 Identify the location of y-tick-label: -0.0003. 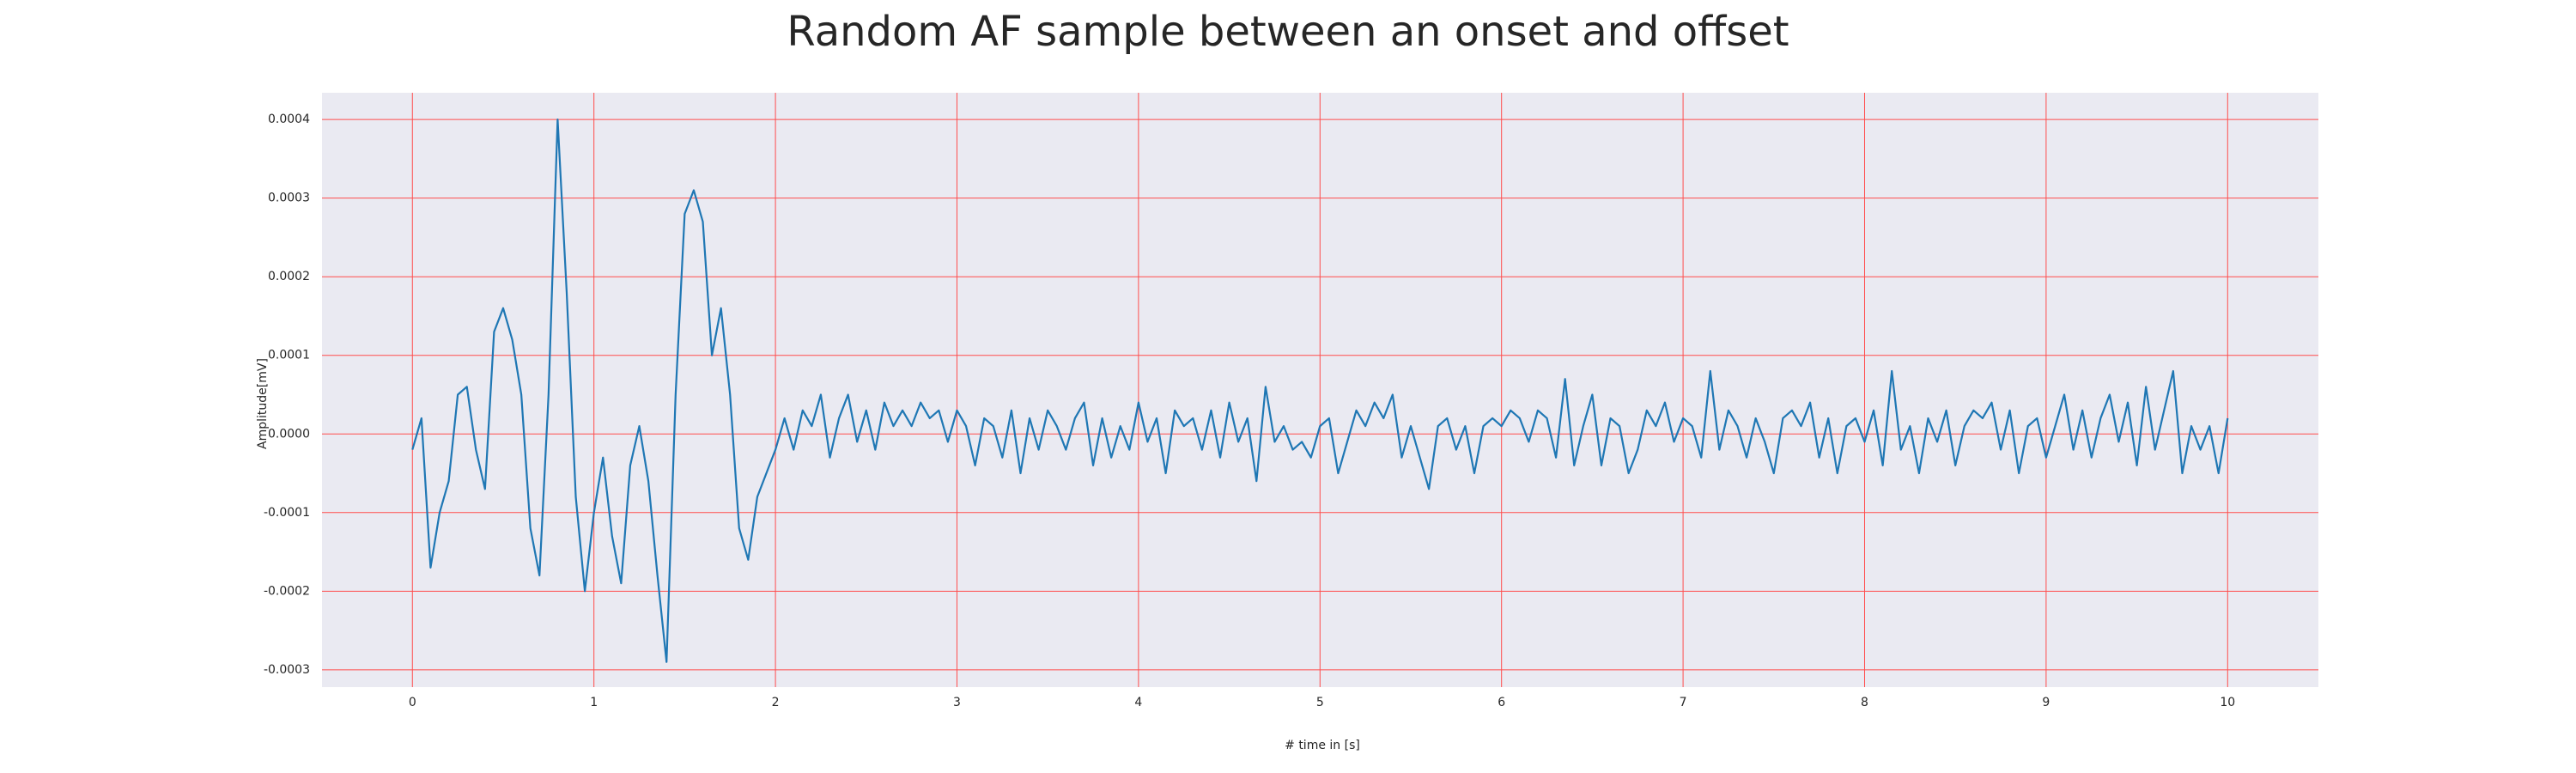
(287, 670).